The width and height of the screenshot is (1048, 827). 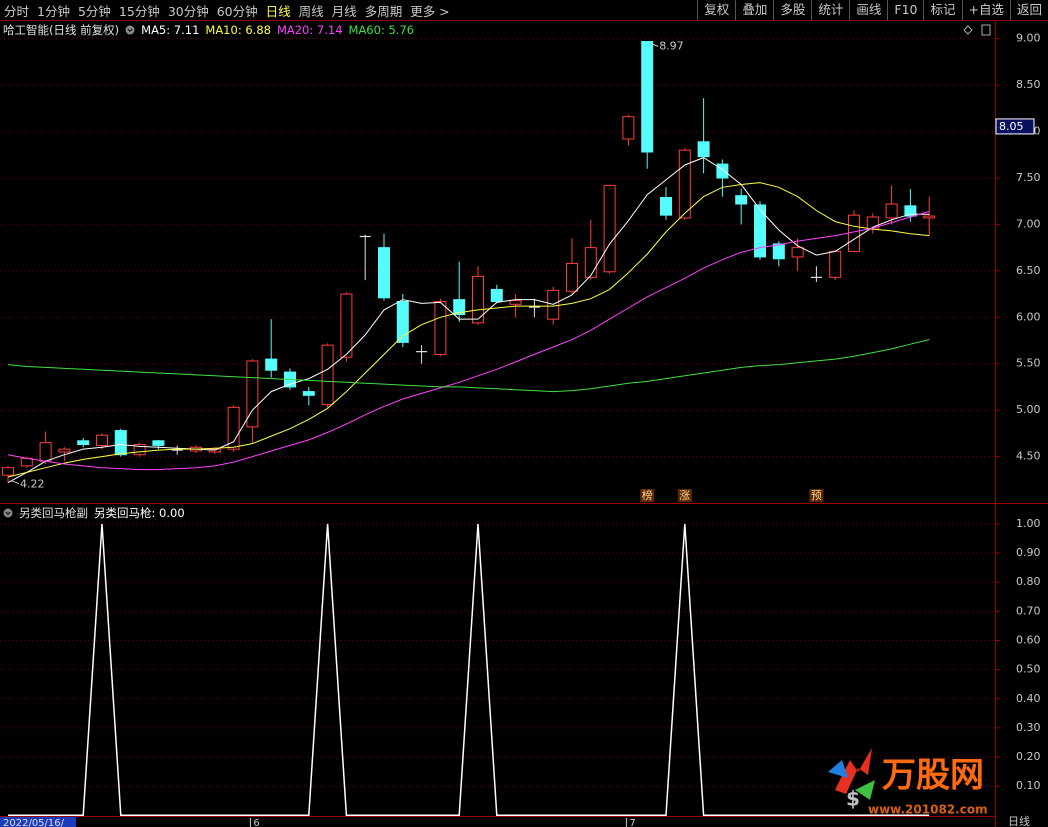 I want to click on period-tab: 分时, so click(x=17, y=11).